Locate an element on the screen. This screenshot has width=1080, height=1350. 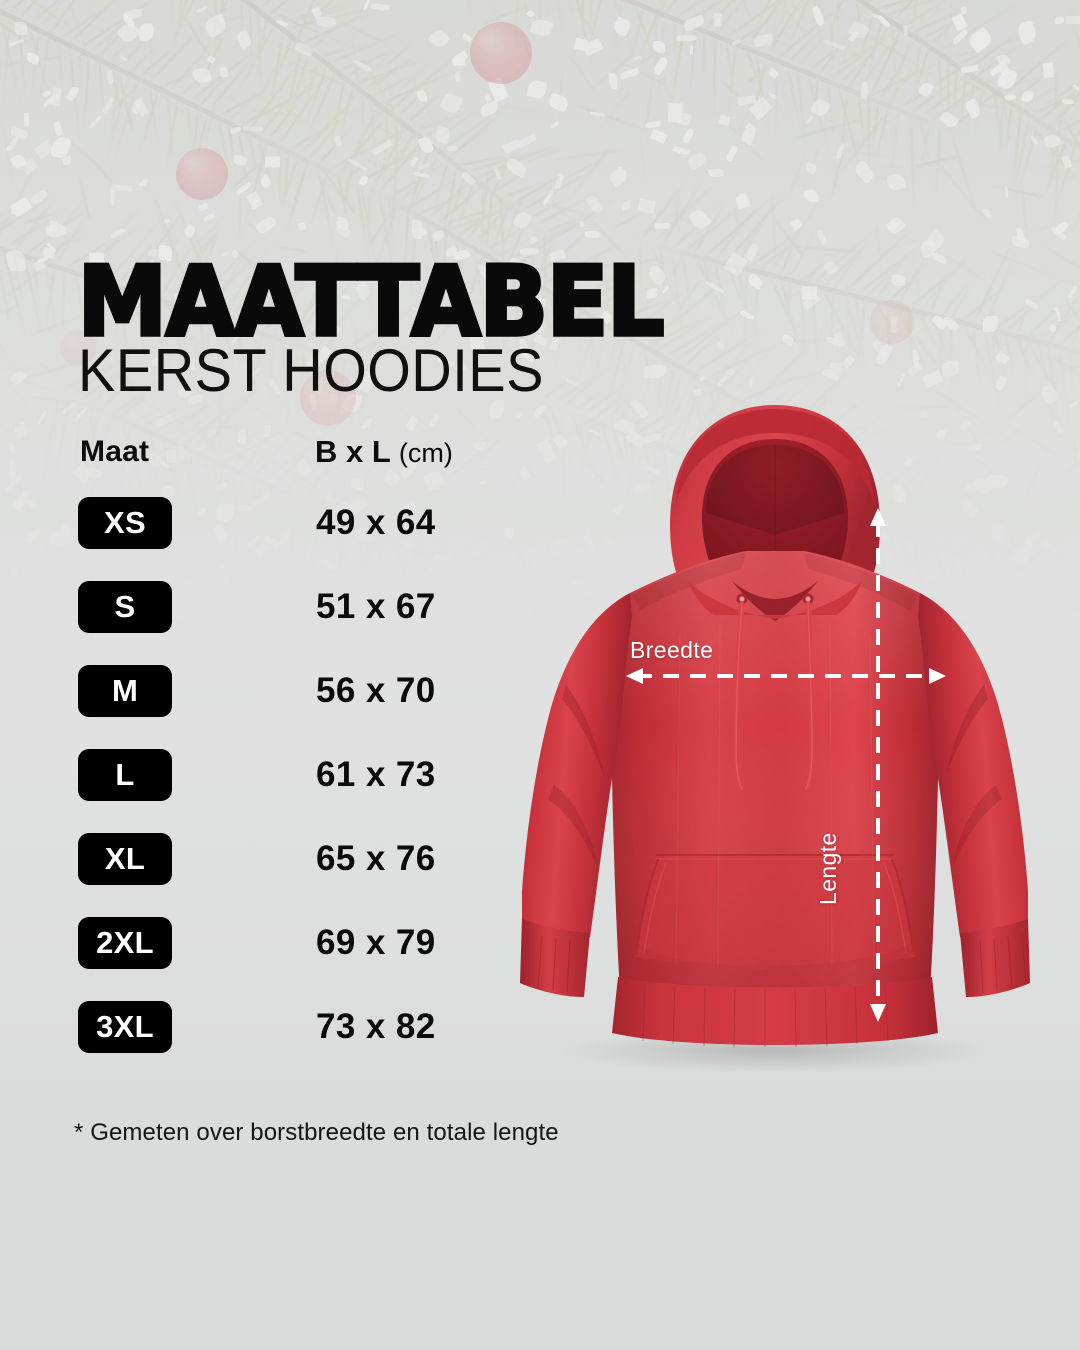
size-badge: XS is located at coordinates (125, 523).